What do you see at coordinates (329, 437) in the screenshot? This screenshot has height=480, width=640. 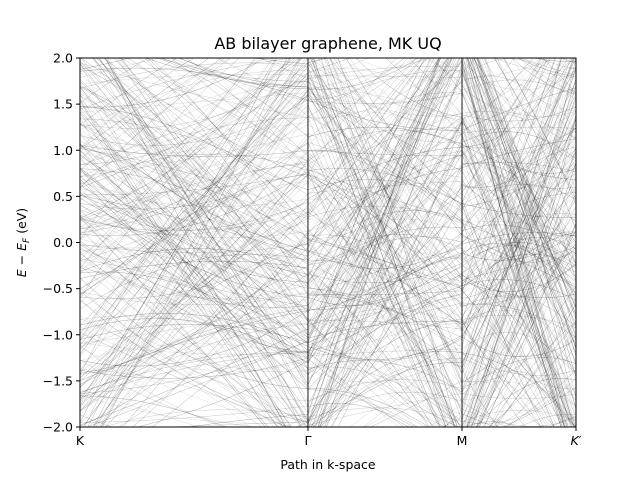 I see `x-axis: K Γ M K′` at bounding box center [329, 437].